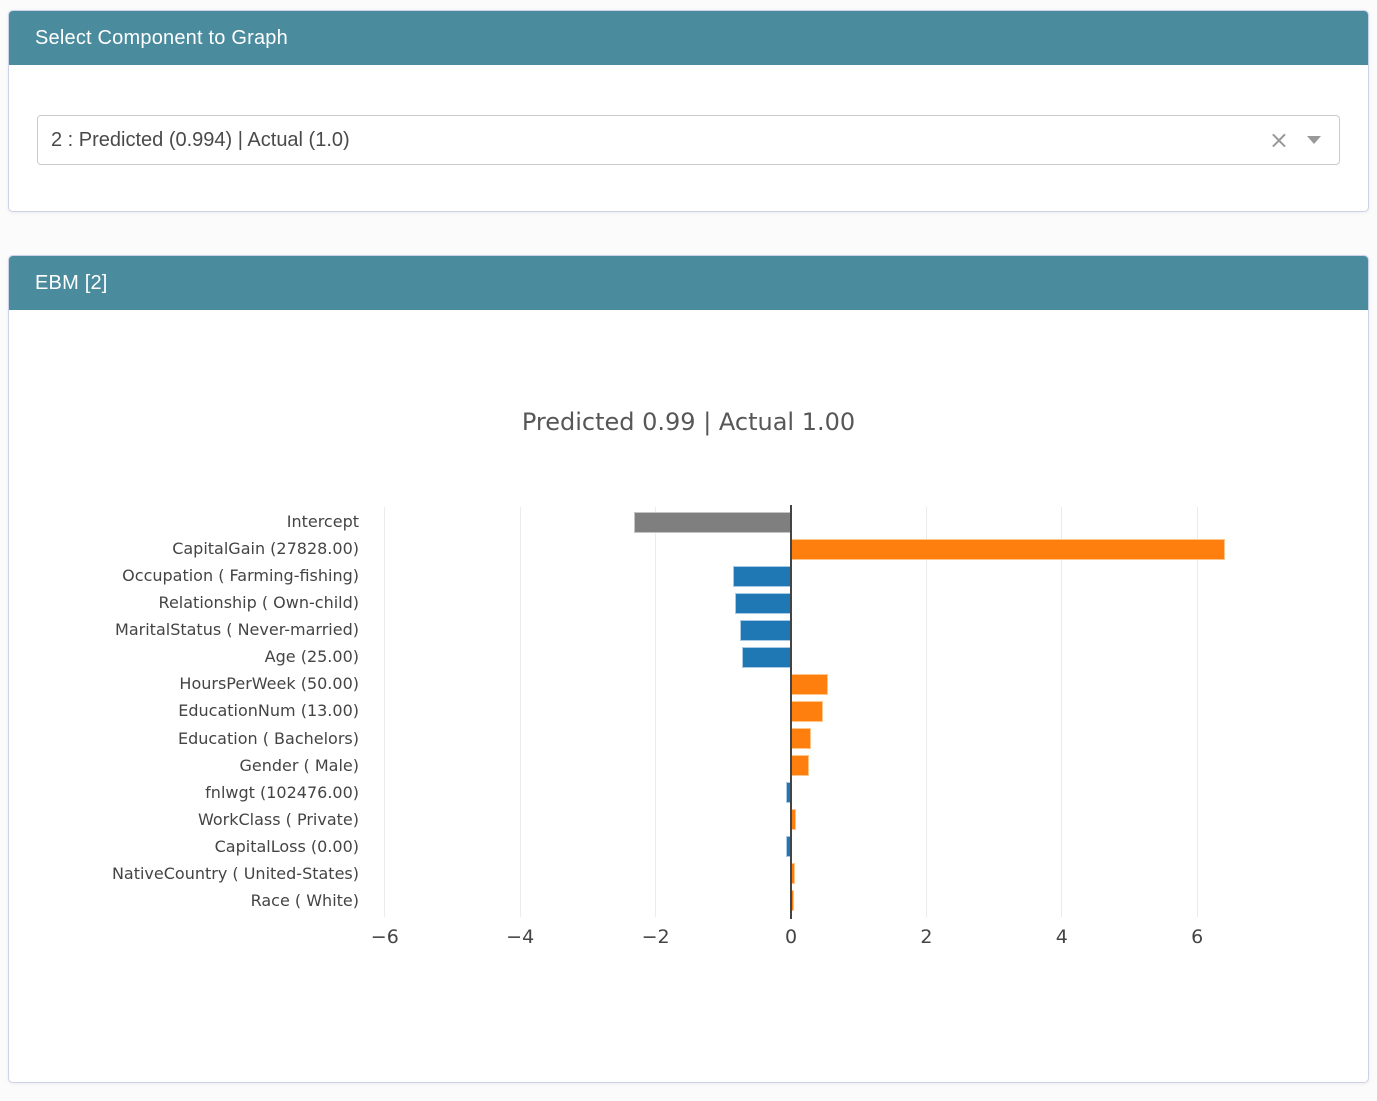  I want to click on bar-relationship, so click(762, 603).